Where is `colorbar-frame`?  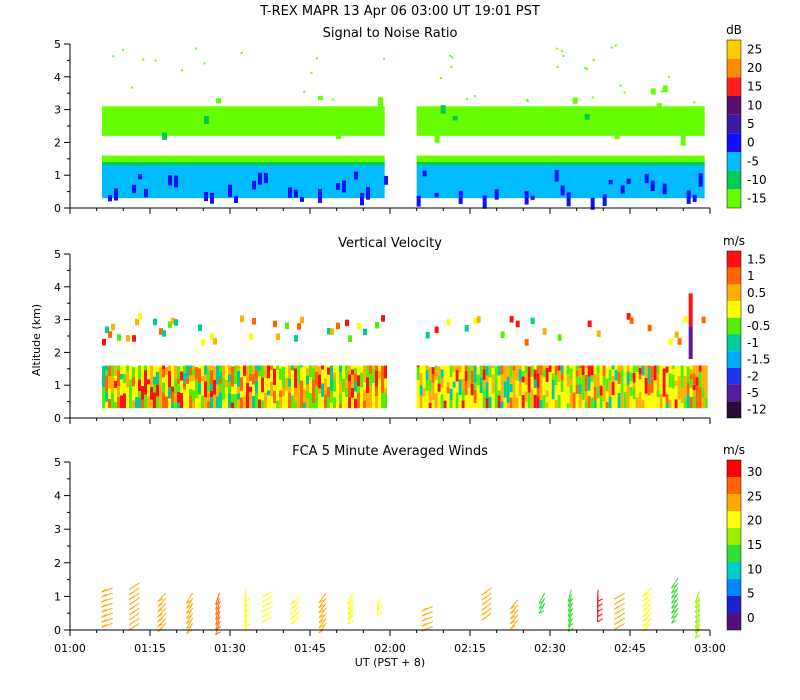
colorbar-frame is located at coordinates (734, 334).